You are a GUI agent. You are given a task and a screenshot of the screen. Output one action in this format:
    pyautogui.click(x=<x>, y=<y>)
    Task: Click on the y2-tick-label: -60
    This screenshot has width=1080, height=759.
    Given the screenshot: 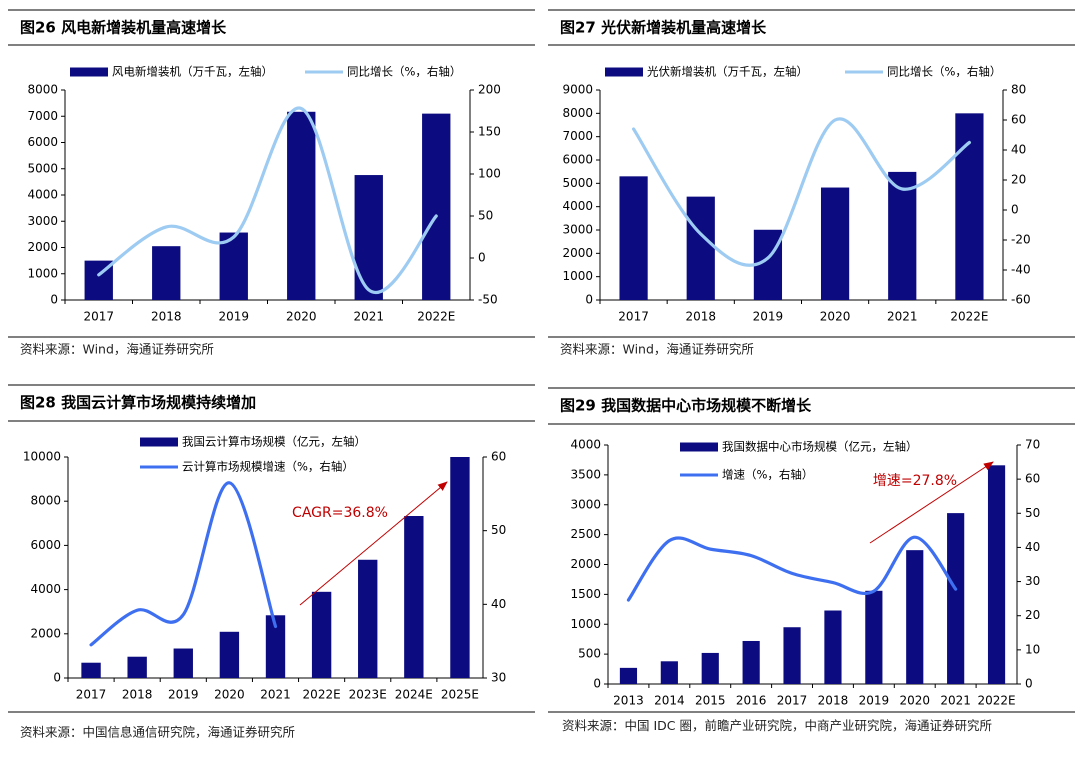 What is the action you would take?
    pyautogui.click(x=1021, y=300)
    